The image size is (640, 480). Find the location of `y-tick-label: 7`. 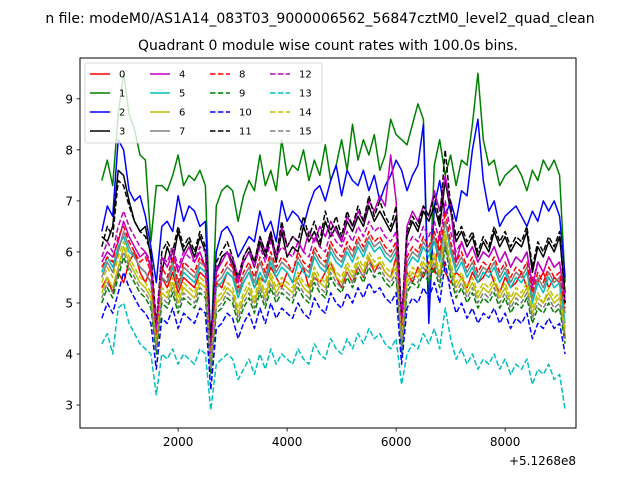

y-tick-label: 7 is located at coordinates (69, 201).